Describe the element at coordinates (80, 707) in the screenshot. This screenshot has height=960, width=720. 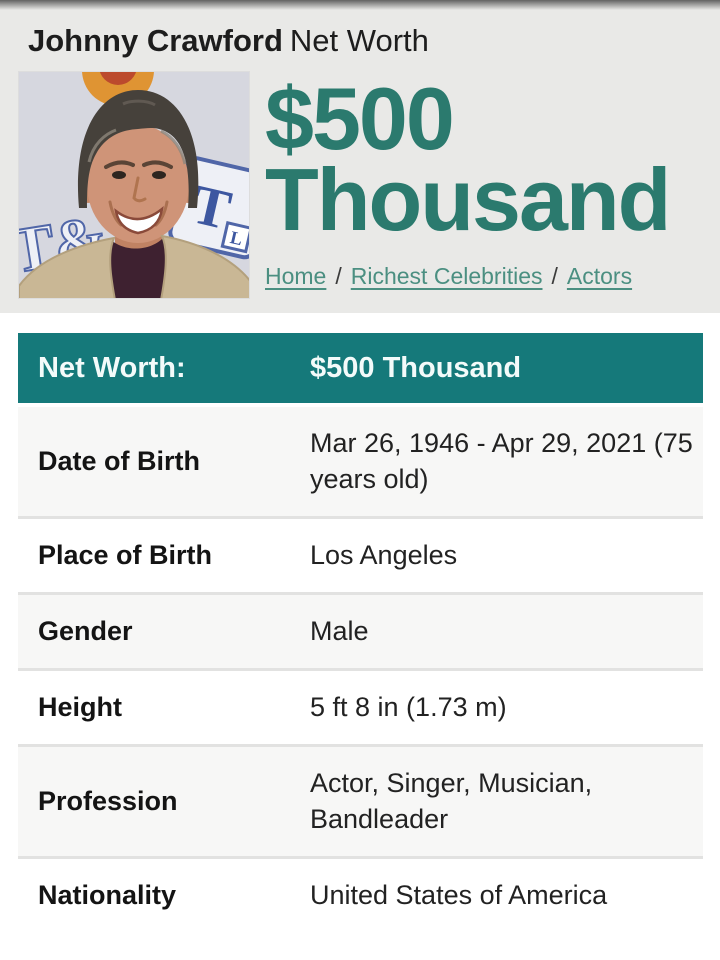
I see `row-label: Height` at that location.